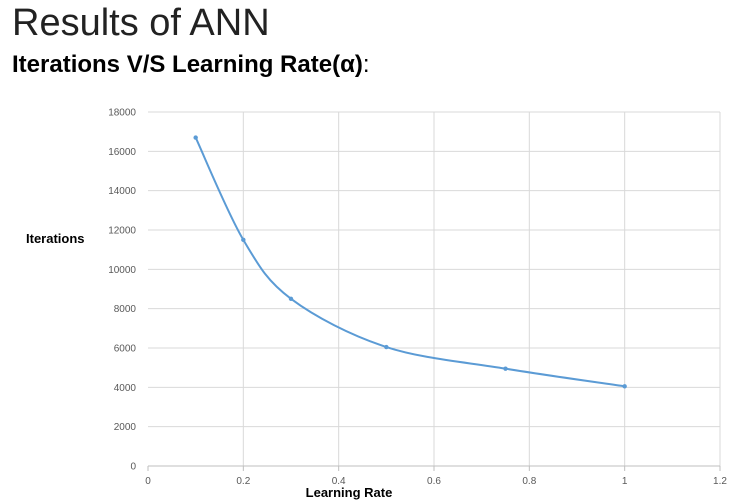 Image resolution: width=752 pixels, height=504 pixels. Describe the element at coordinates (125, 309) in the screenshot. I see `y-tick-label: 8000` at that location.